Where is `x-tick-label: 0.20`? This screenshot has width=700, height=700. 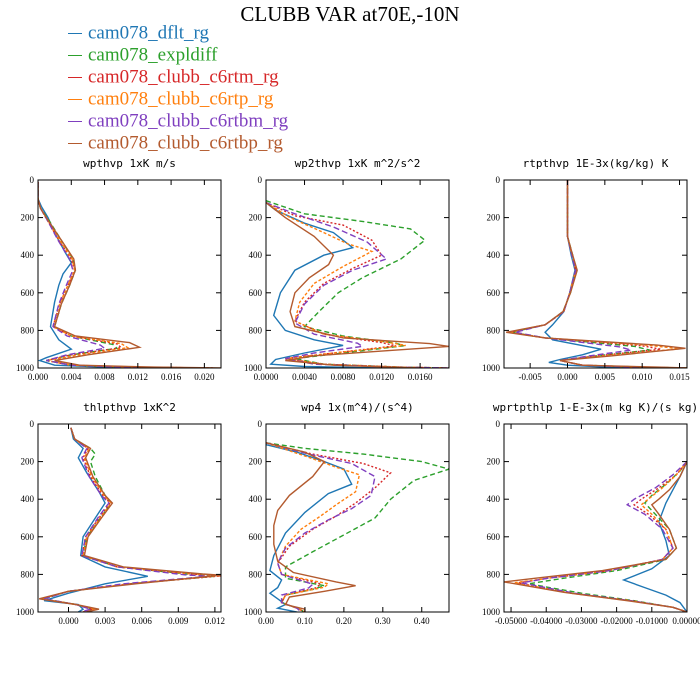 x-tick-label: 0.20 is located at coordinates (344, 621).